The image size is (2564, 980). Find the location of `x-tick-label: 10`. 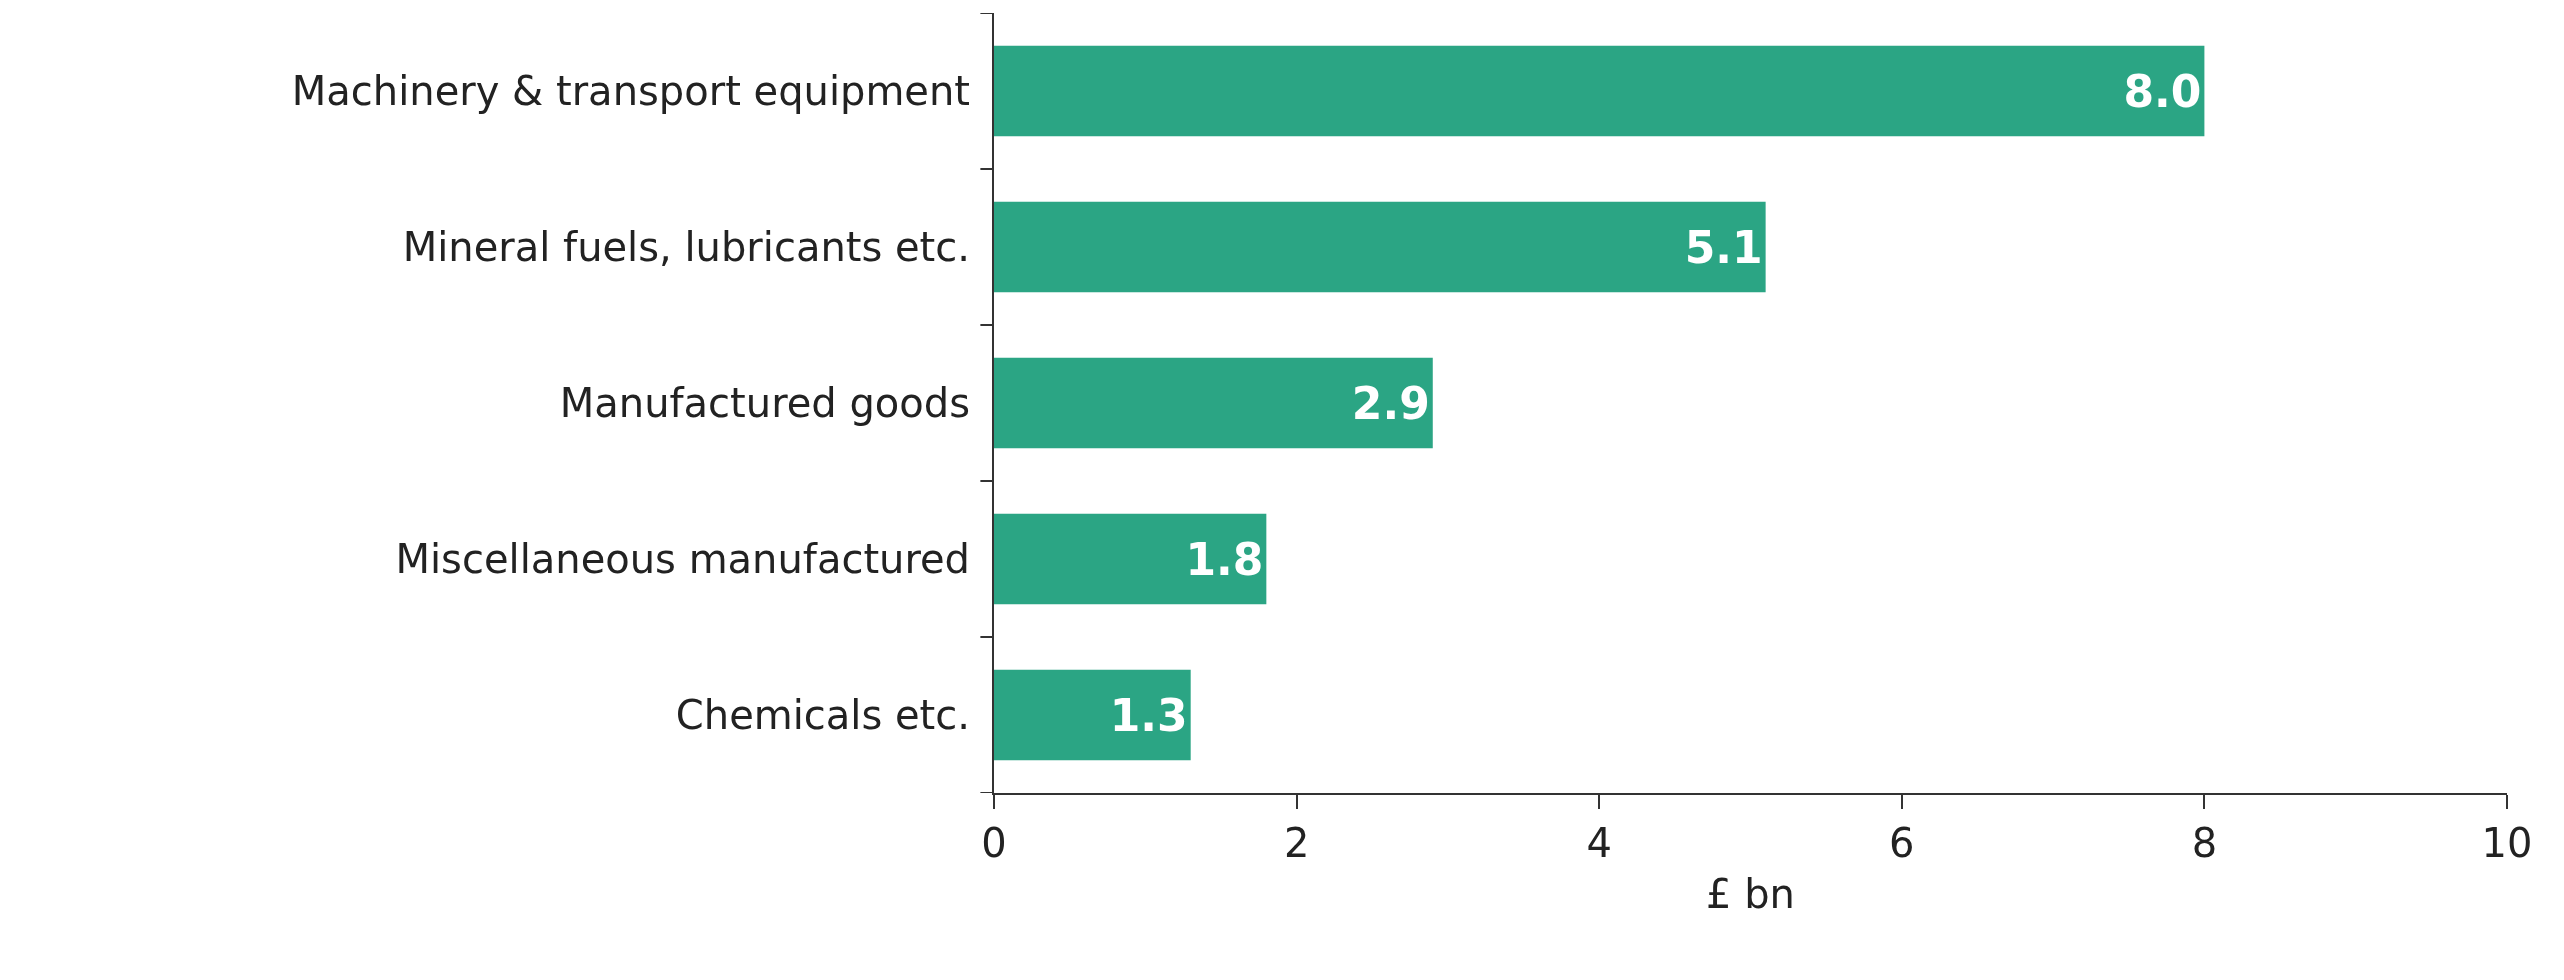

x-tick-label: 10 is located at coordinates (2507, 843).